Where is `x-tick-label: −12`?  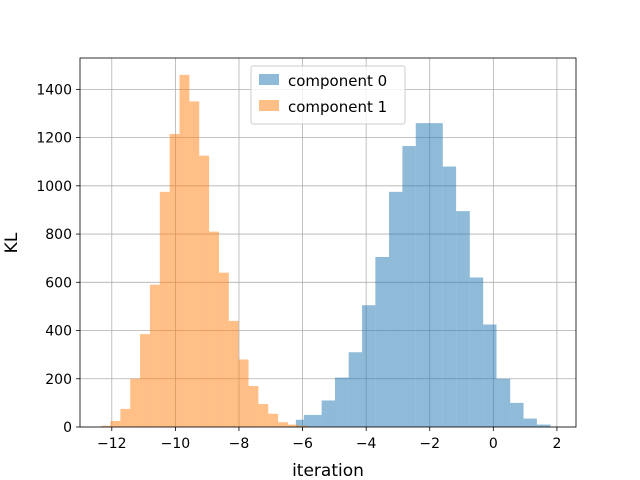
x-tick-label: −12 is located at coordinates (112, 444).